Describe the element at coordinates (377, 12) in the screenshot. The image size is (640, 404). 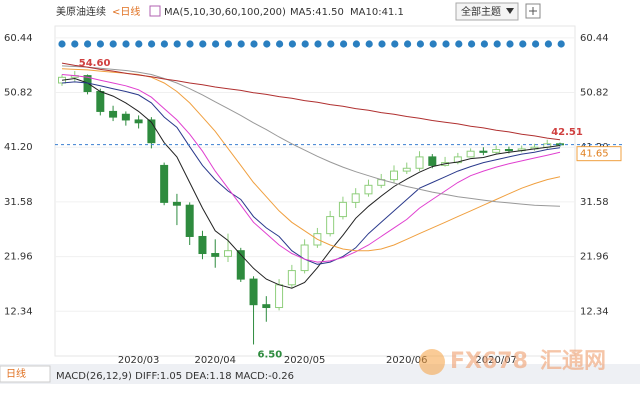
I see `legend-ma10: MA10:41.1` at that location.